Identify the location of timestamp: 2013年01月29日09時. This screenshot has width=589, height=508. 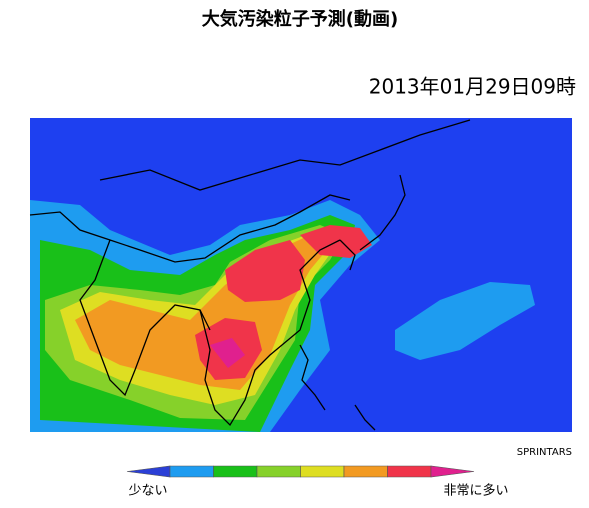
(472, 87).